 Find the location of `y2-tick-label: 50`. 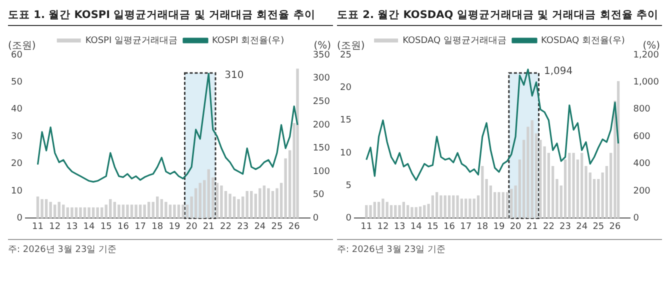

y2-tick-label: 50 is located at coordinates (318, 195).